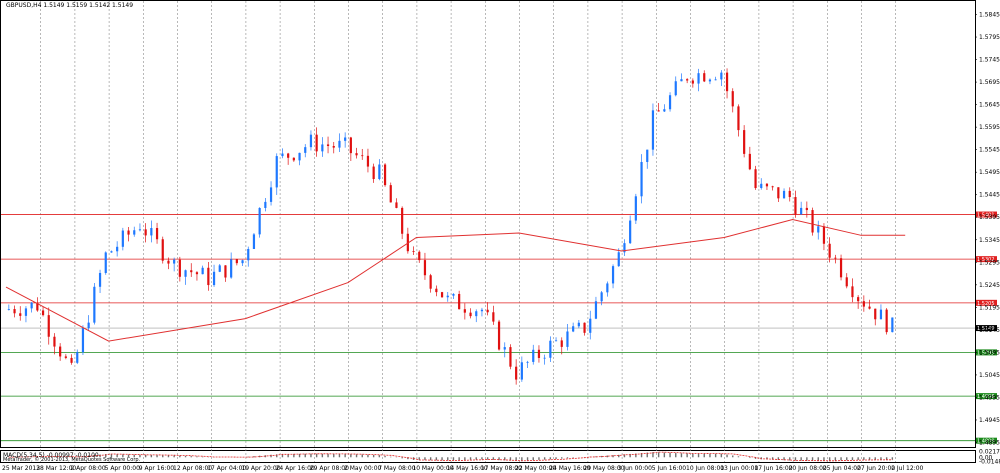  I want to click on time-tick-label: 27 Jun 20:00, so click(876, 468).